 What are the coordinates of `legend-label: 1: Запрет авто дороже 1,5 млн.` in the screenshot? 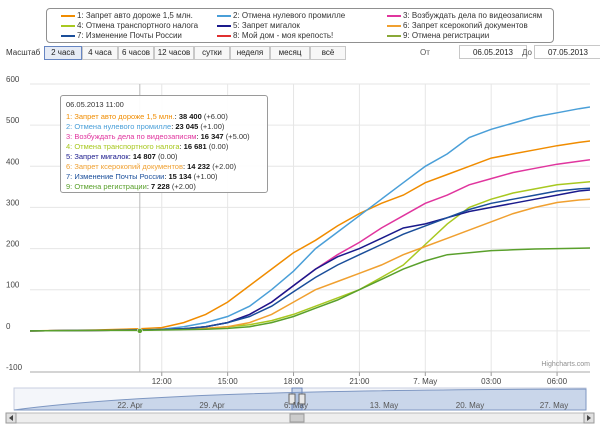 It's located at (135, 15).